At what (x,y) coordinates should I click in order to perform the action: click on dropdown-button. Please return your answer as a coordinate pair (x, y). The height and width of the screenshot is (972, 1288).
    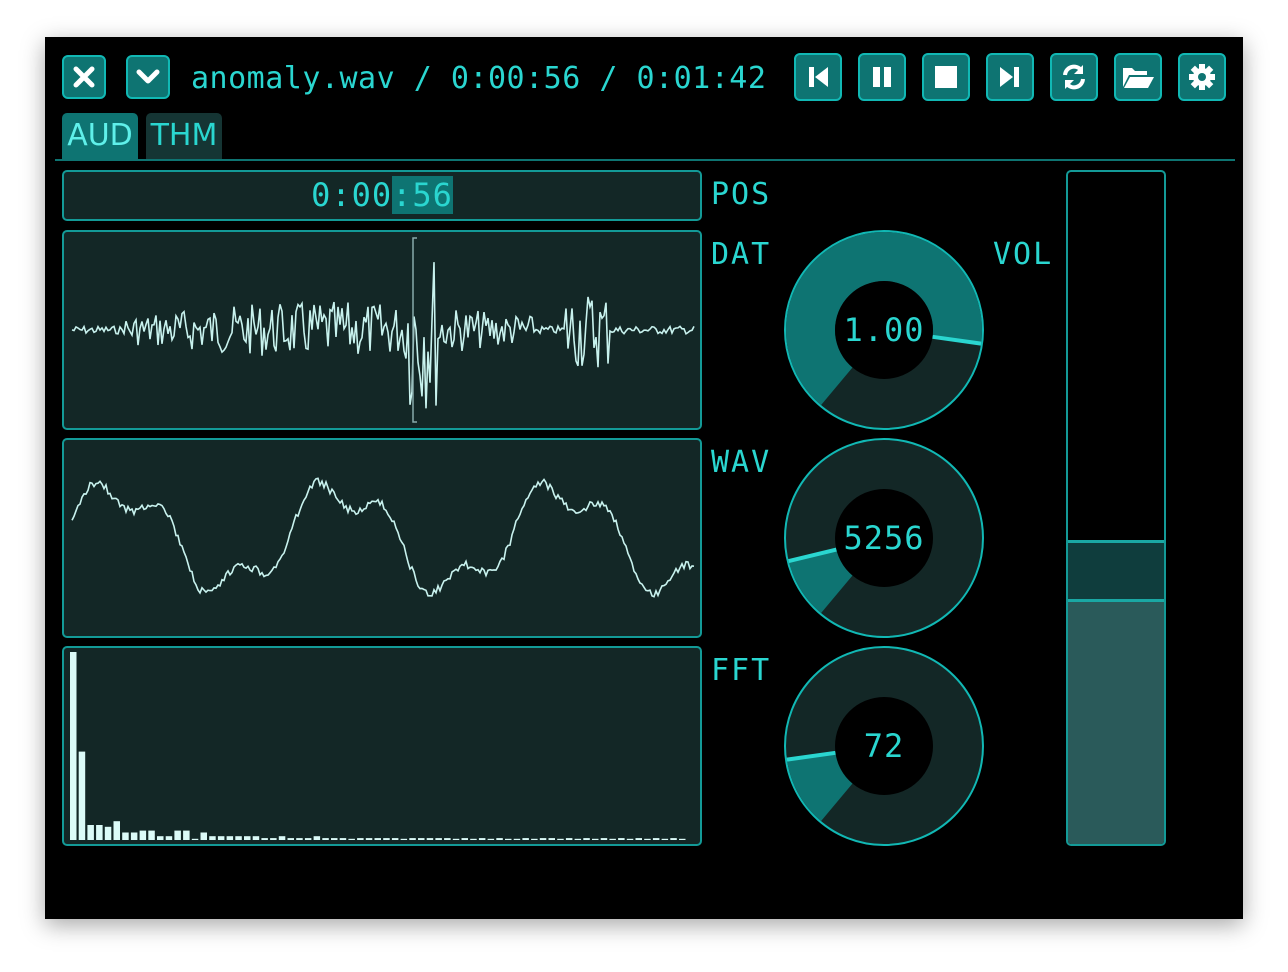
    Looking at the image, I should click on (148, 77).